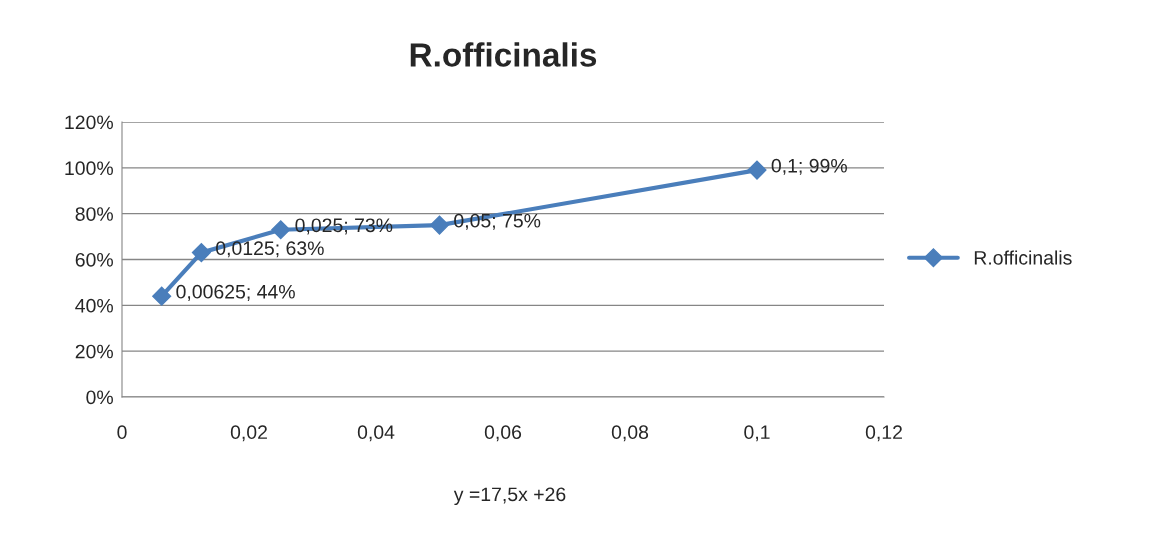 This screenshot has width=1149, height=533. What do you see at coordinates (94, 305) in the screenshot?
I see `y-tick-label: 40%` at bounding box center [94, 305].